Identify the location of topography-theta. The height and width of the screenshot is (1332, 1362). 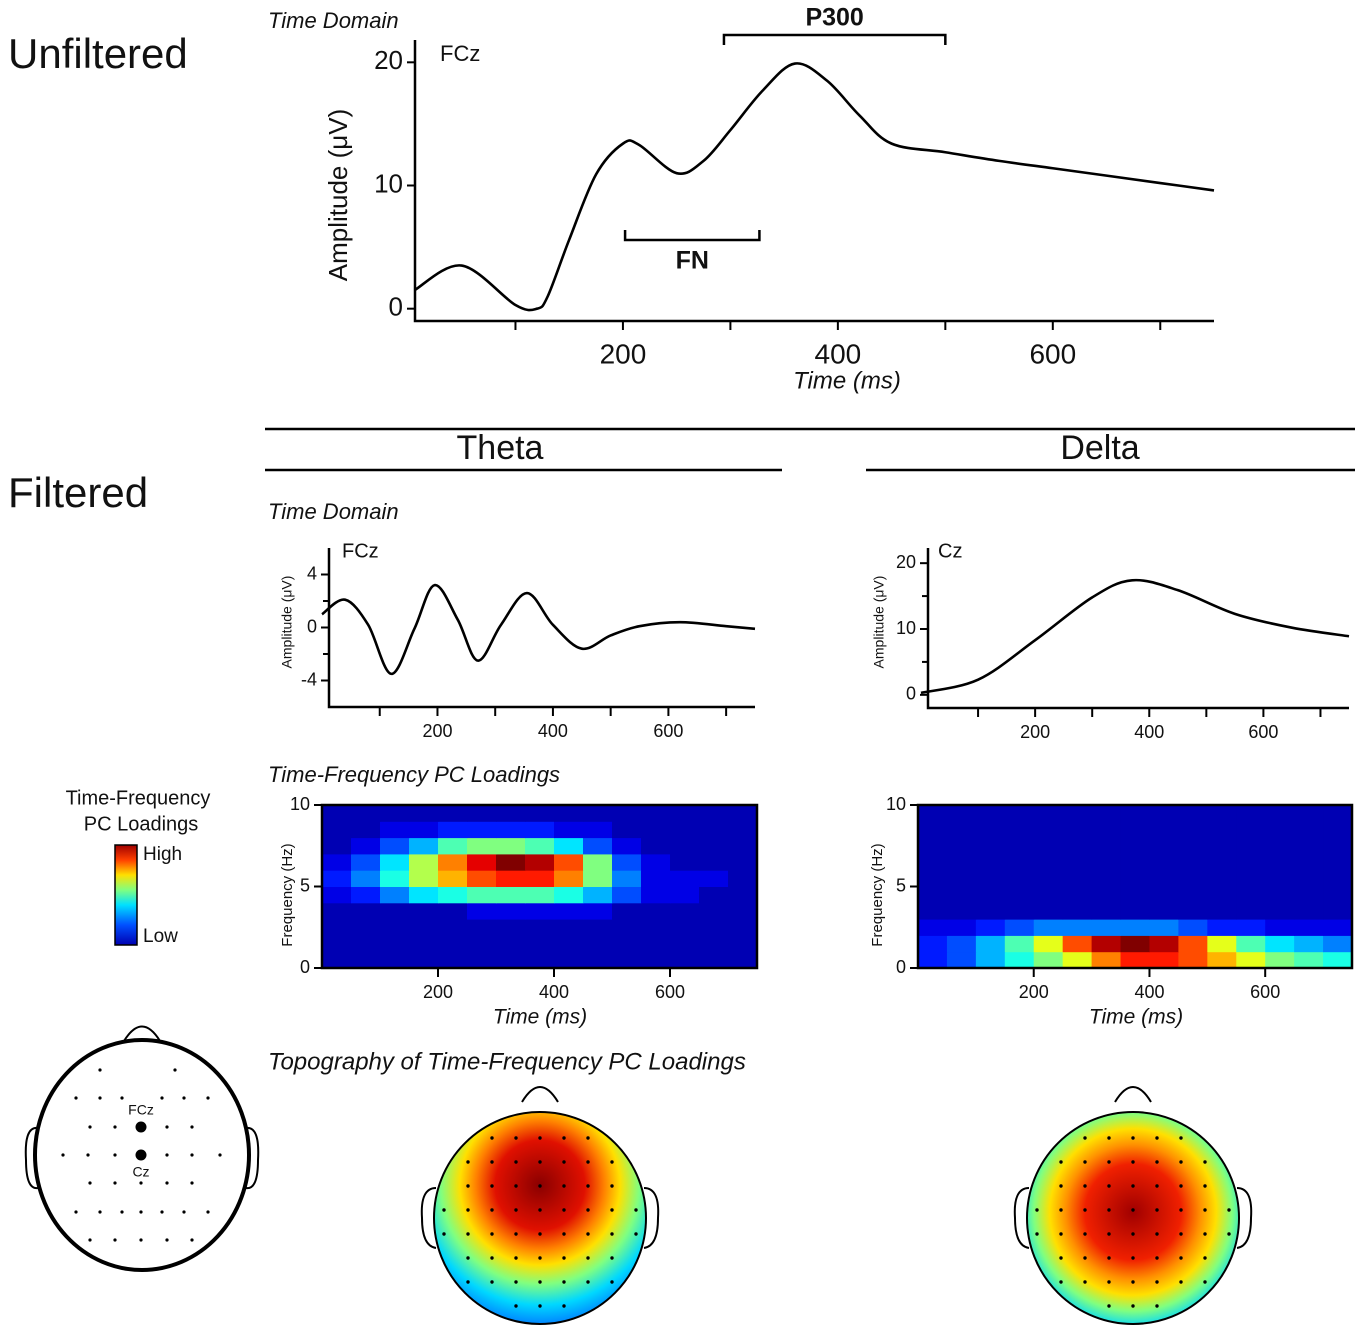
(540, 1205).